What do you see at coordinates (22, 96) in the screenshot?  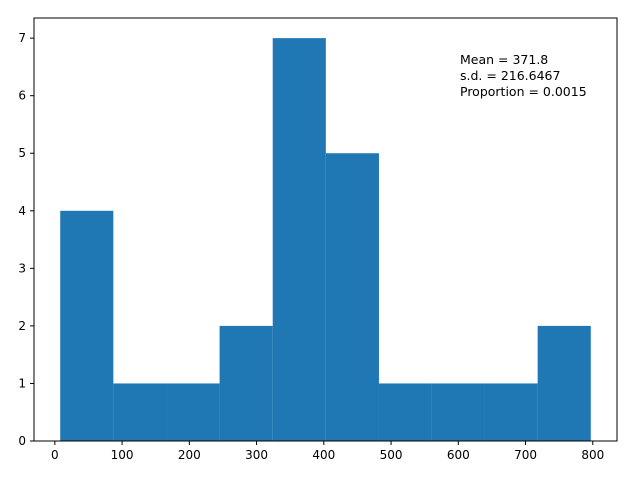 I see `y-tick-label: 6` at bounding box center [22, 96].